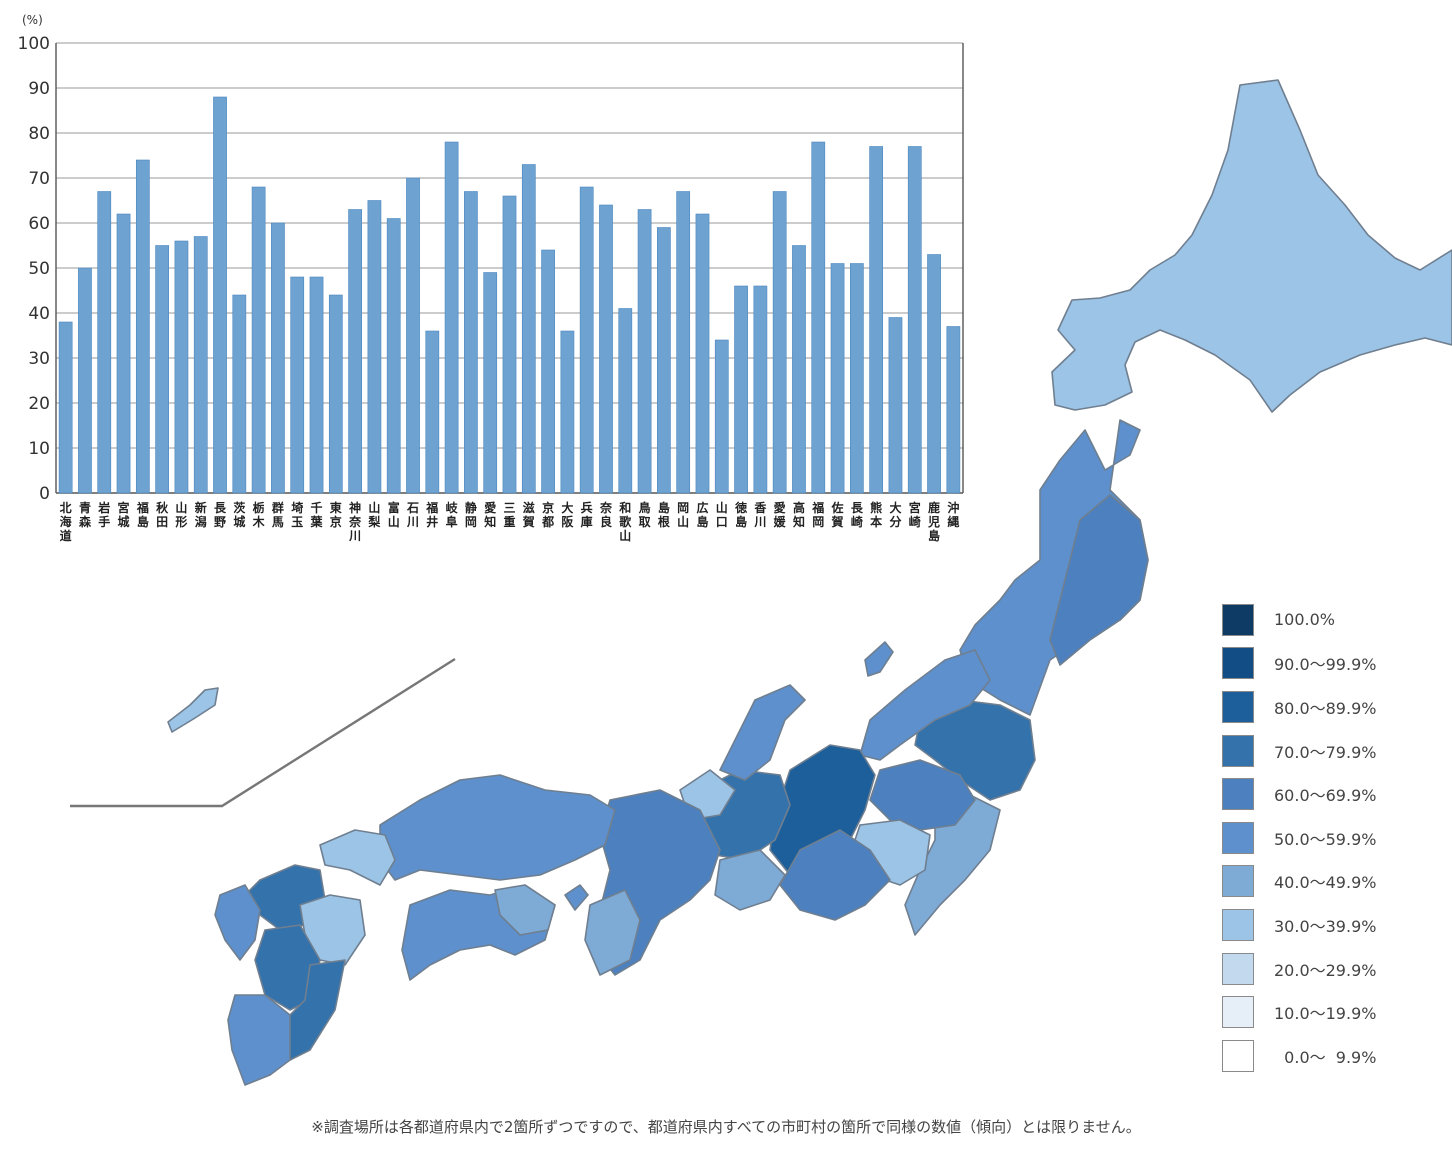  I want to click on region-kagoshima, so click(259, 1040).